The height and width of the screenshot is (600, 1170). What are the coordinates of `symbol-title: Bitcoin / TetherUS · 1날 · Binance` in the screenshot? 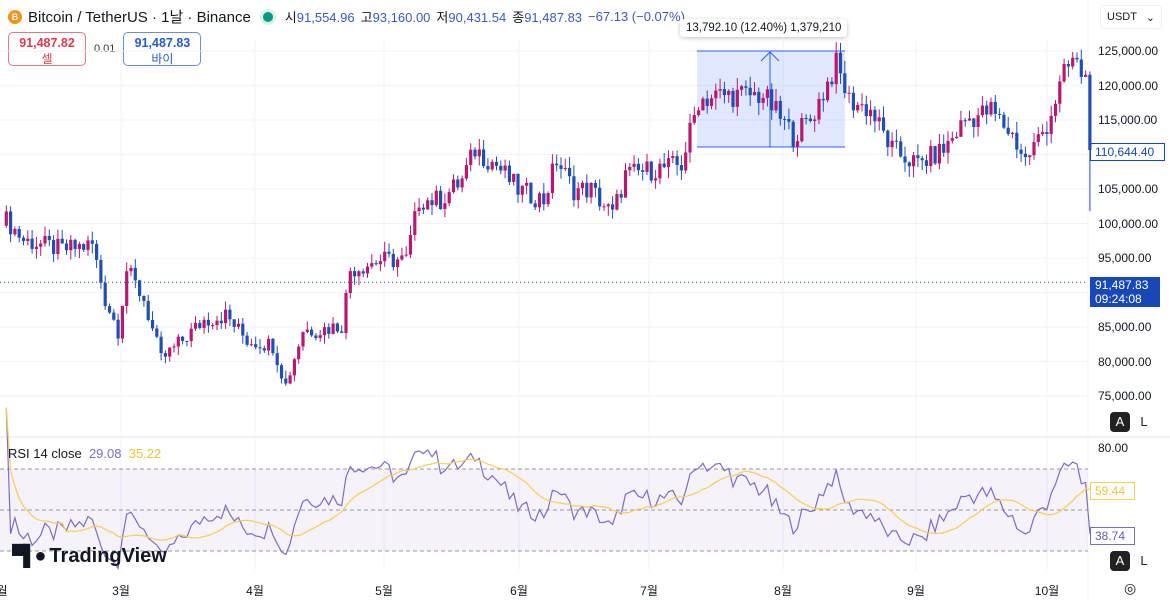 It's located at (139, 17).